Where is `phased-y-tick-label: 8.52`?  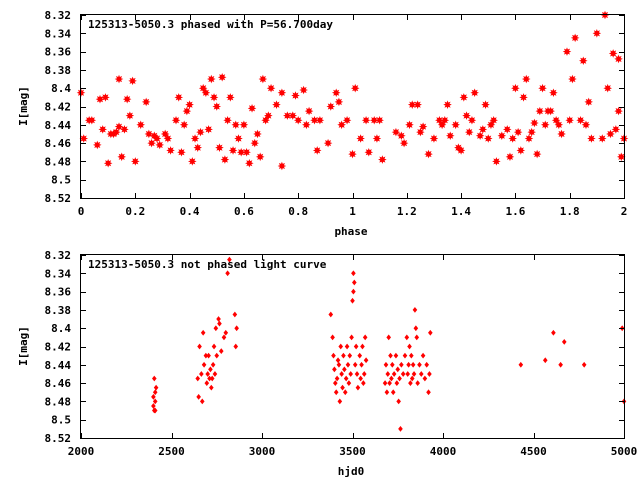
phased-y-tick-label: 8.52 is located at coordinates (58, 198).